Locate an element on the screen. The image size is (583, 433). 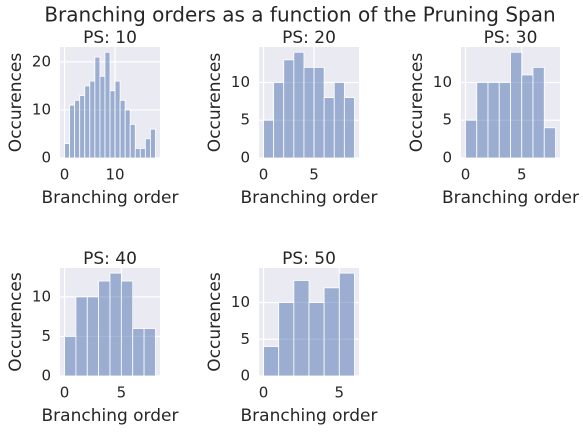
subplot-title: PS: 30 is located at coordinates (511, 38).